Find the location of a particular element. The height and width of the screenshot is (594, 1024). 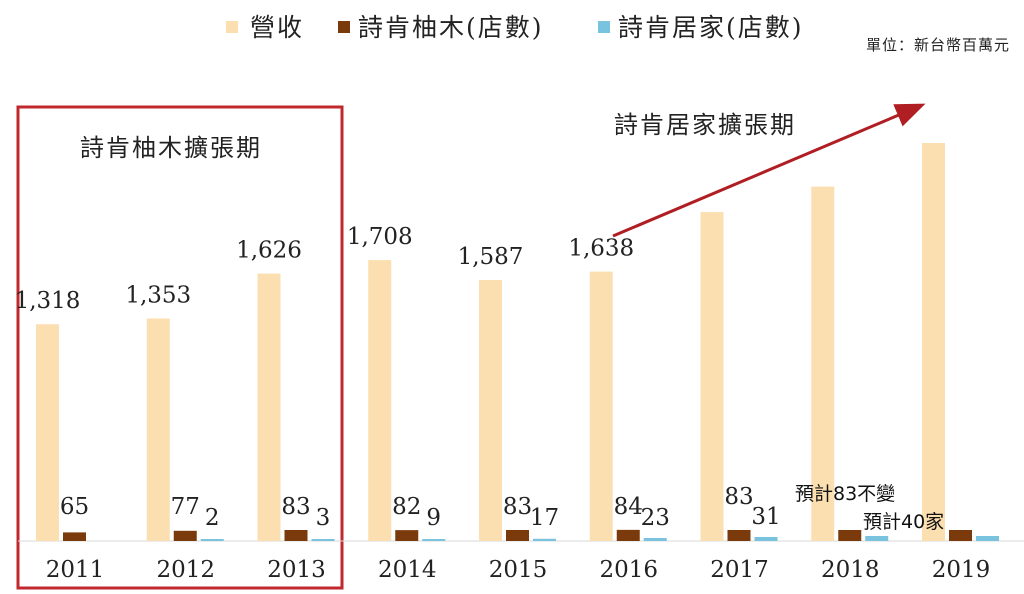

bar-revenue-2012 is located at coordinates (158, 429).